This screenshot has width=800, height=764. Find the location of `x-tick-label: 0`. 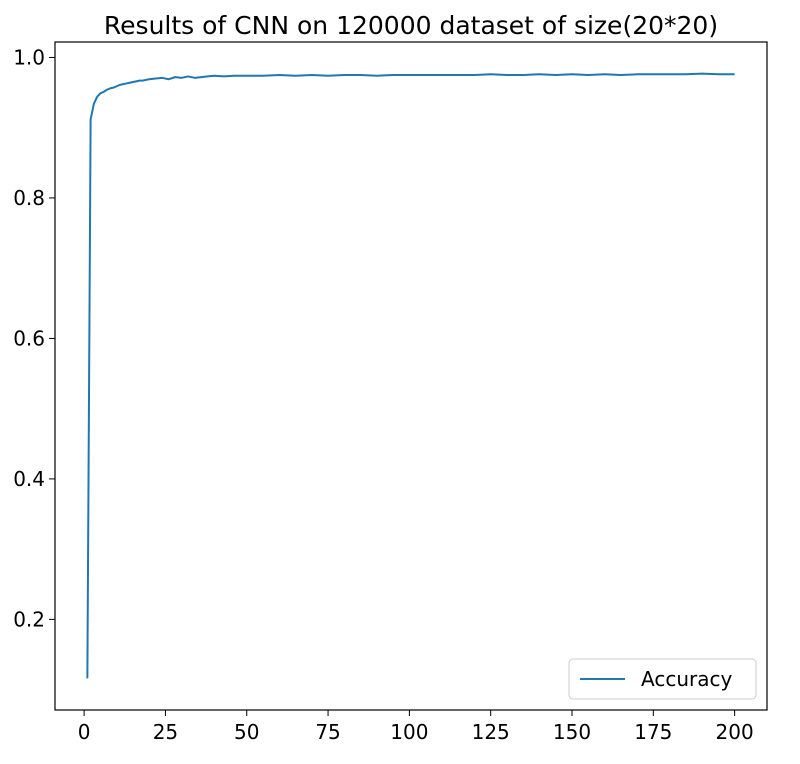

x-tick-label: 0 is located at coordinates (84, 732).